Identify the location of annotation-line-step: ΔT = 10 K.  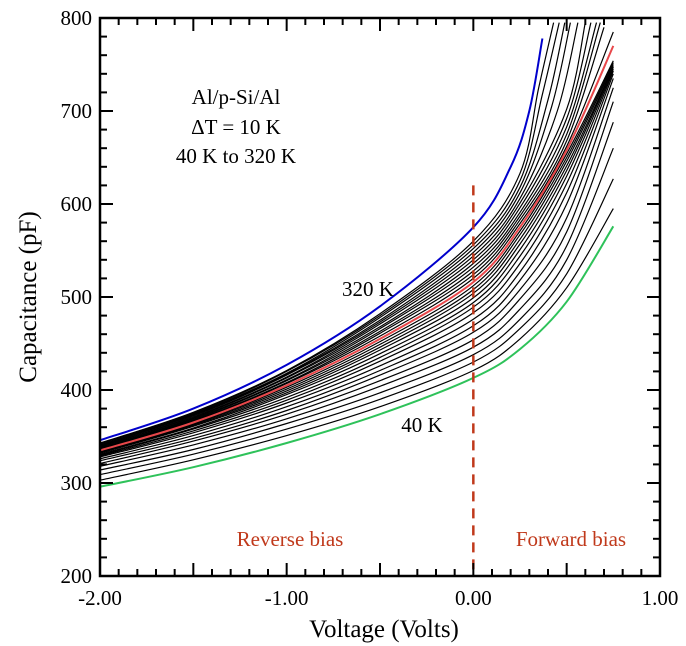
(236, 127).